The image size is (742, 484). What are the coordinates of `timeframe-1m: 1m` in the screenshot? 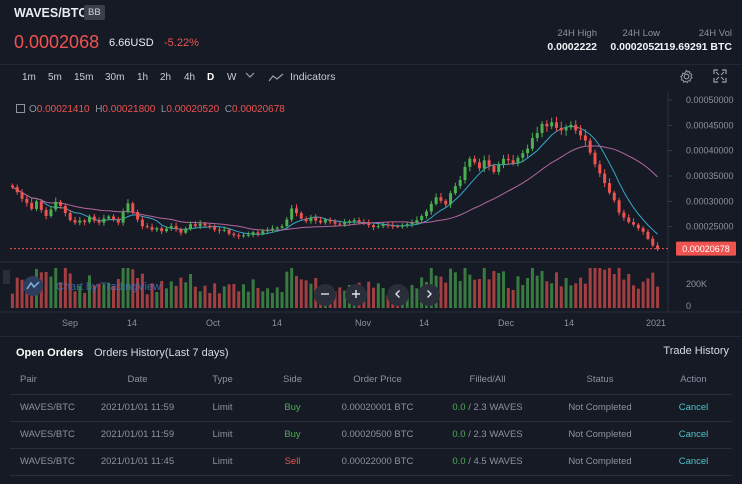 It's located at (29, 77).